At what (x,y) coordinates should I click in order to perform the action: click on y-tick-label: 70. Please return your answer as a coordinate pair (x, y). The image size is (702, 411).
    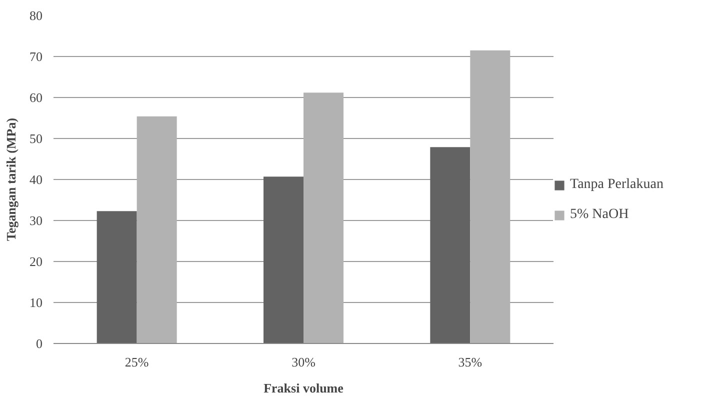
    Looking at the image, I should click on (36, 56).